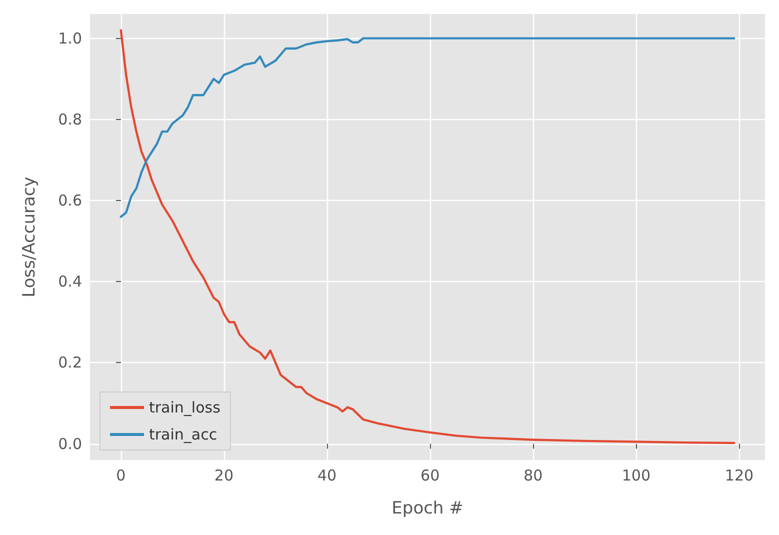 This screenshot has height=535, width=779. I want to click on x-tick-label: 80, so click(533, 475).